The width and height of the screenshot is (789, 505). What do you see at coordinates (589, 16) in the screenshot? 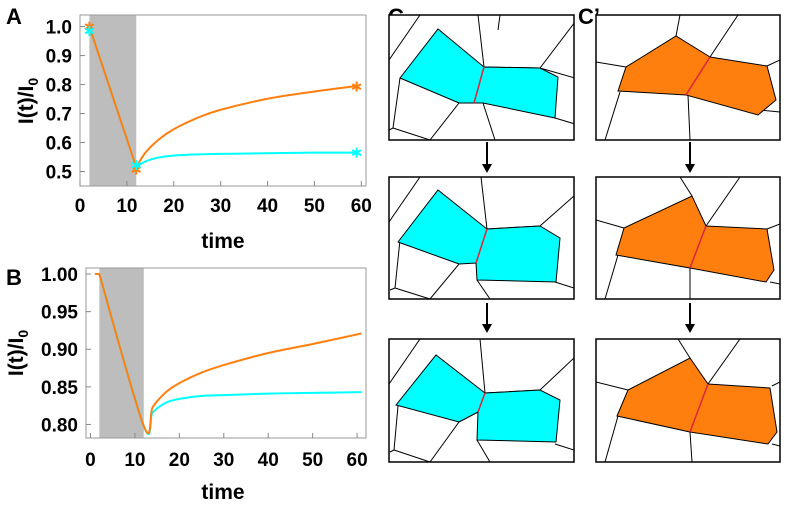
I see `panel-letter-c-prime: C’` at bounding box center [589, 16].